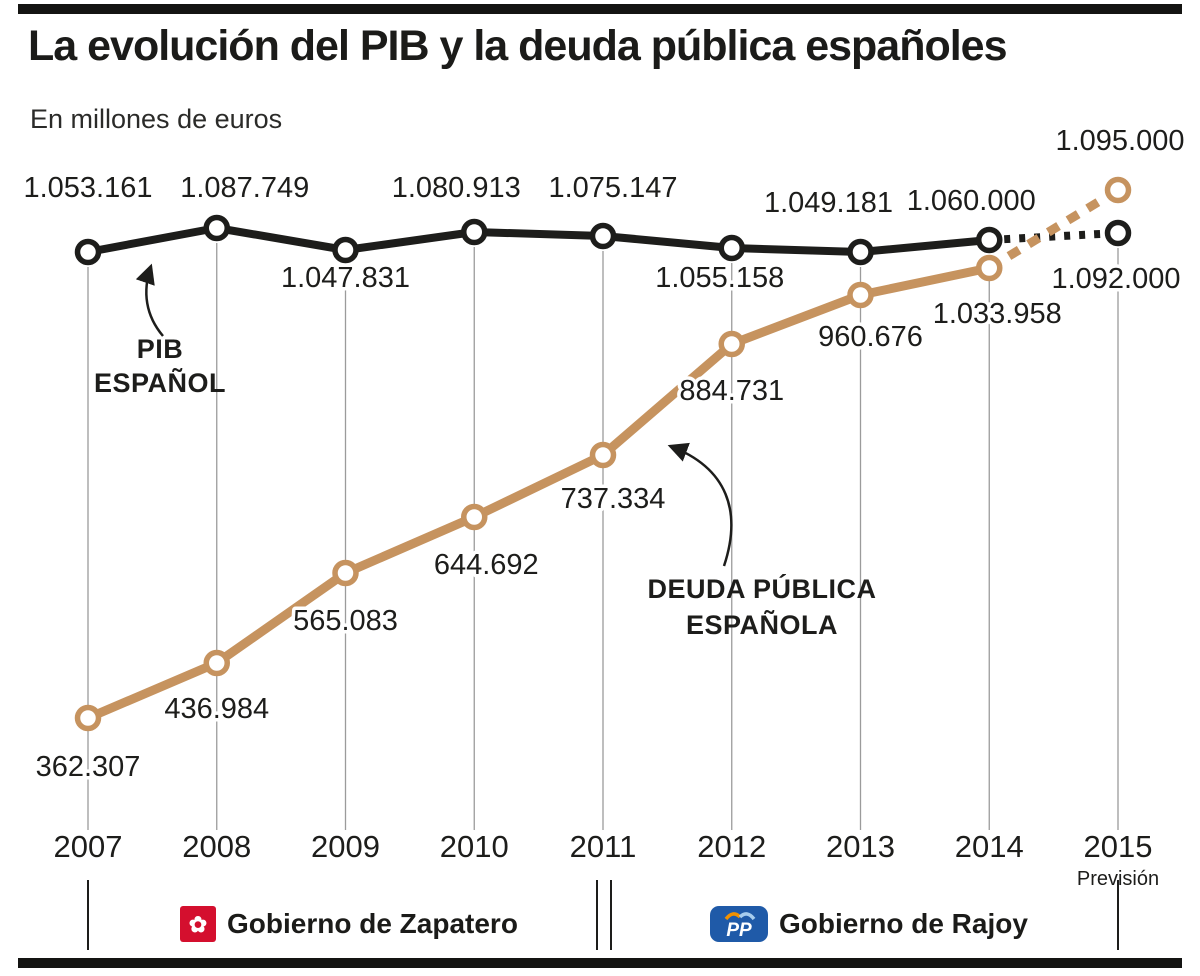 The image size is (1200, 976). I want to click on deuda-value-label-2009: 565.083, so click(345, 621).